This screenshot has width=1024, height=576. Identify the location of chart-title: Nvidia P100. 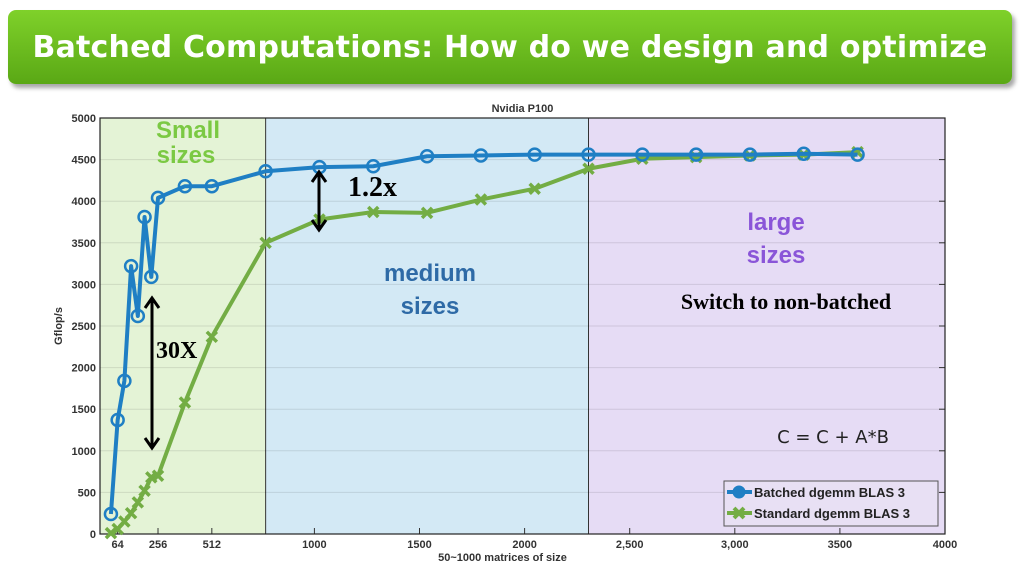
(523, 109).